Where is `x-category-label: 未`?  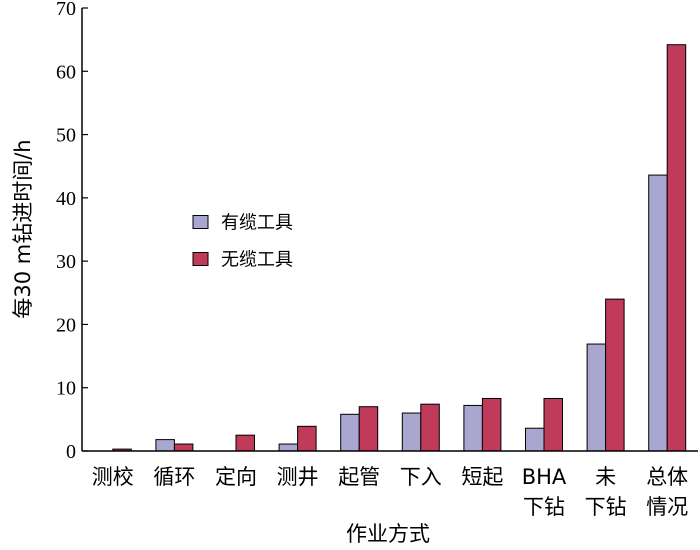
x-category-label: 未 is located at coordinates (605, 477).